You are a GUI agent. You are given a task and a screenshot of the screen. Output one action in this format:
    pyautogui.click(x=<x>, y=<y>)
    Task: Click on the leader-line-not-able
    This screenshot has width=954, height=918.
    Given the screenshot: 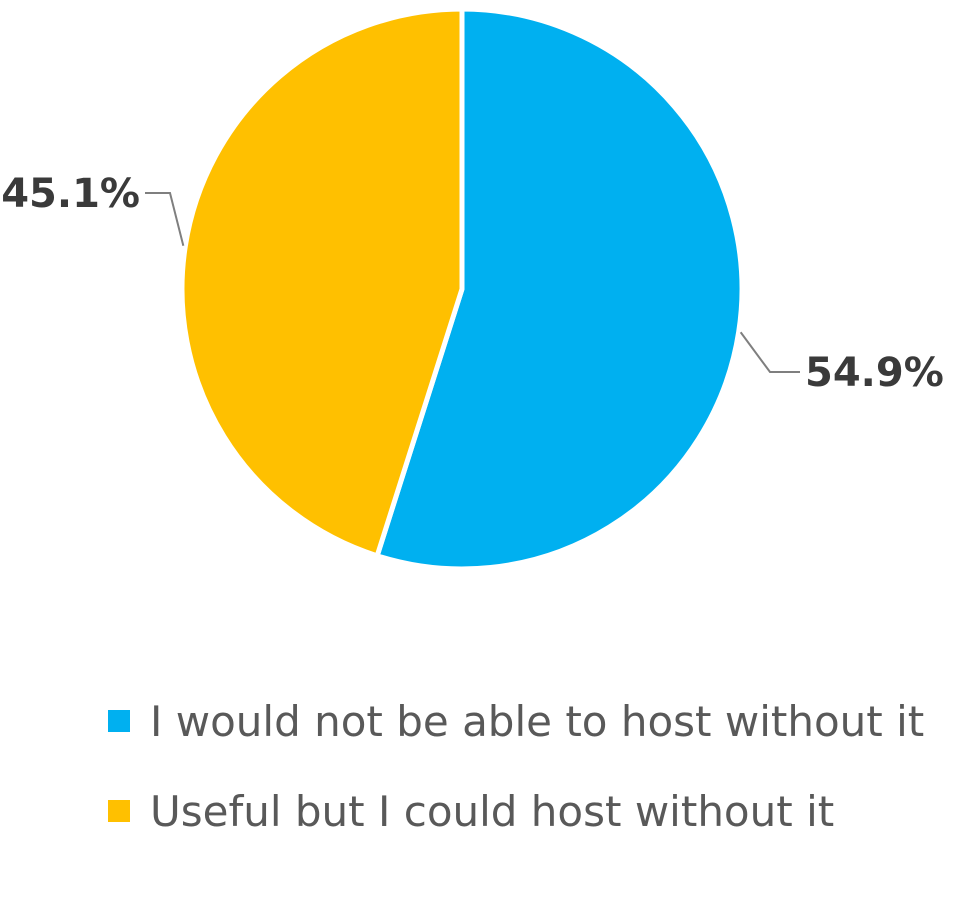 What is the action you would take?
    pyautogui.click(x=769, y=352)
    